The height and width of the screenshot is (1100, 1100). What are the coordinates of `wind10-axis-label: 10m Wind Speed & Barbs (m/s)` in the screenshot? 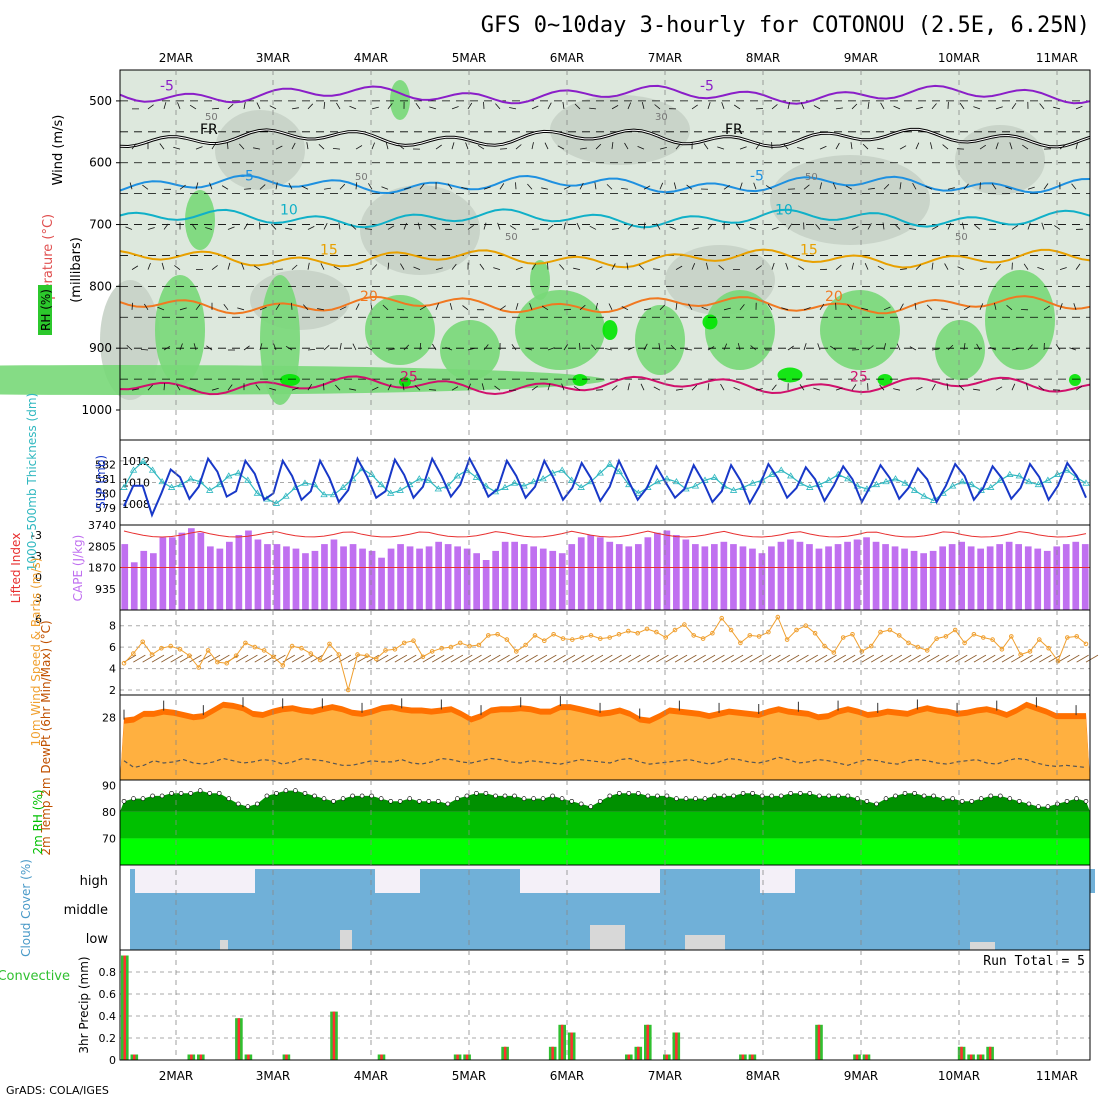 It's located at (36, 652).